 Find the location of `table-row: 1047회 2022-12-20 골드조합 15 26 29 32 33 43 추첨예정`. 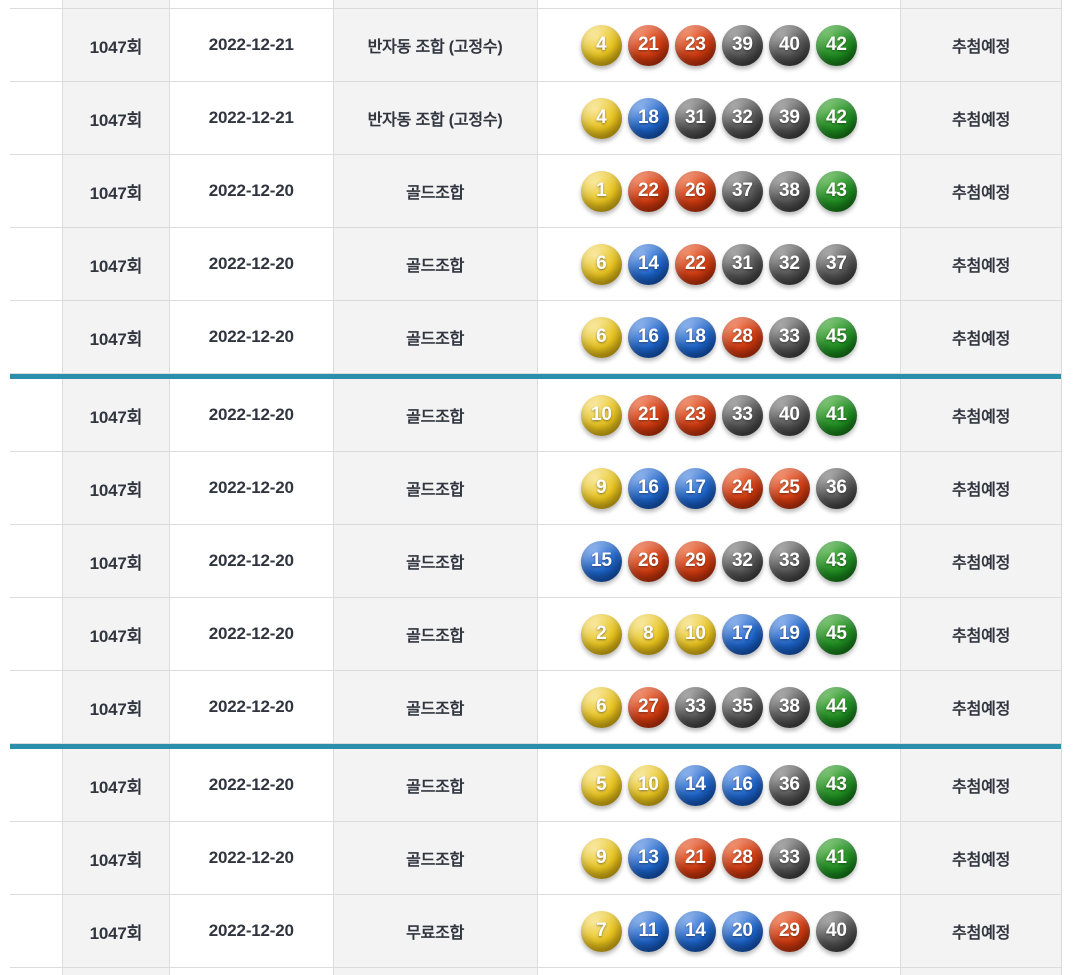

table-row: 1047회 2022-12-20 골드조합 15 26 29 32 33 43 추첨예정 is located at coordinates (536, 561).